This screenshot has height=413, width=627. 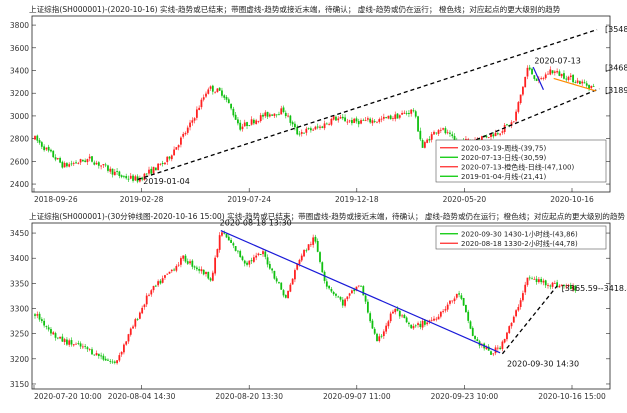 What do you see at coordinates (521, 161) in the screenshot?
I see `legend-box` at bounding box center [521, 161].